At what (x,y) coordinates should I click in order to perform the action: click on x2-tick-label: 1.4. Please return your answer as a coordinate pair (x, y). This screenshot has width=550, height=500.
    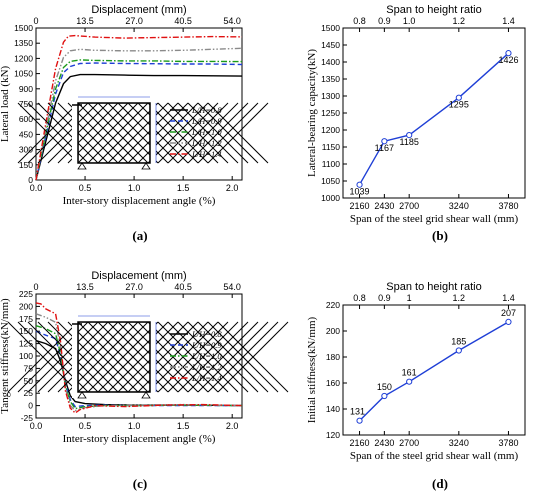
    Looking at the image, I should click on (508, 21).